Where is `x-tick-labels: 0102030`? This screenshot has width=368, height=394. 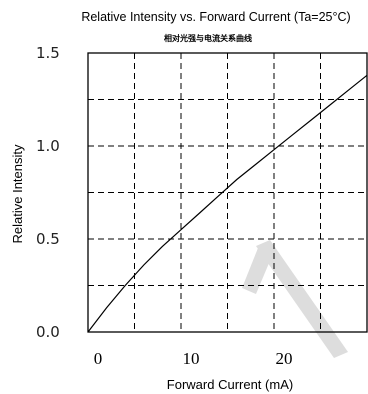 x-tick-labels: 0102030 is located at coordinates (193, 358).